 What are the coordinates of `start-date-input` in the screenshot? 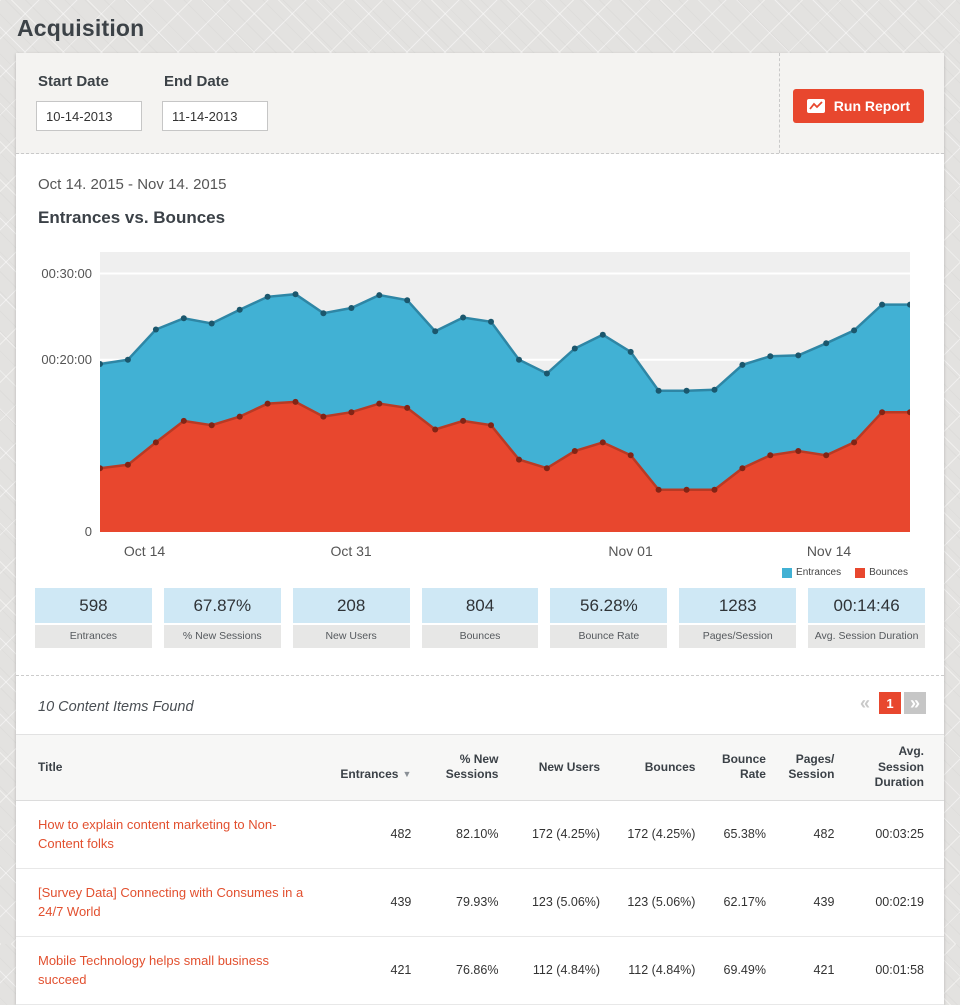 It's located at (89, 116).